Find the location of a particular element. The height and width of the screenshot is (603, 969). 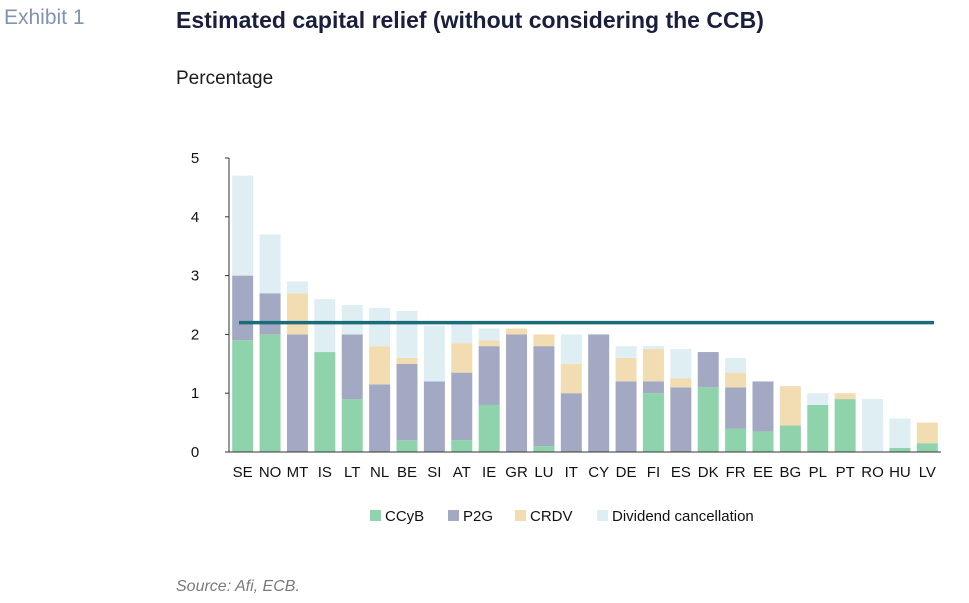

x-tick-label: AT is located at coordinates (462, 472).